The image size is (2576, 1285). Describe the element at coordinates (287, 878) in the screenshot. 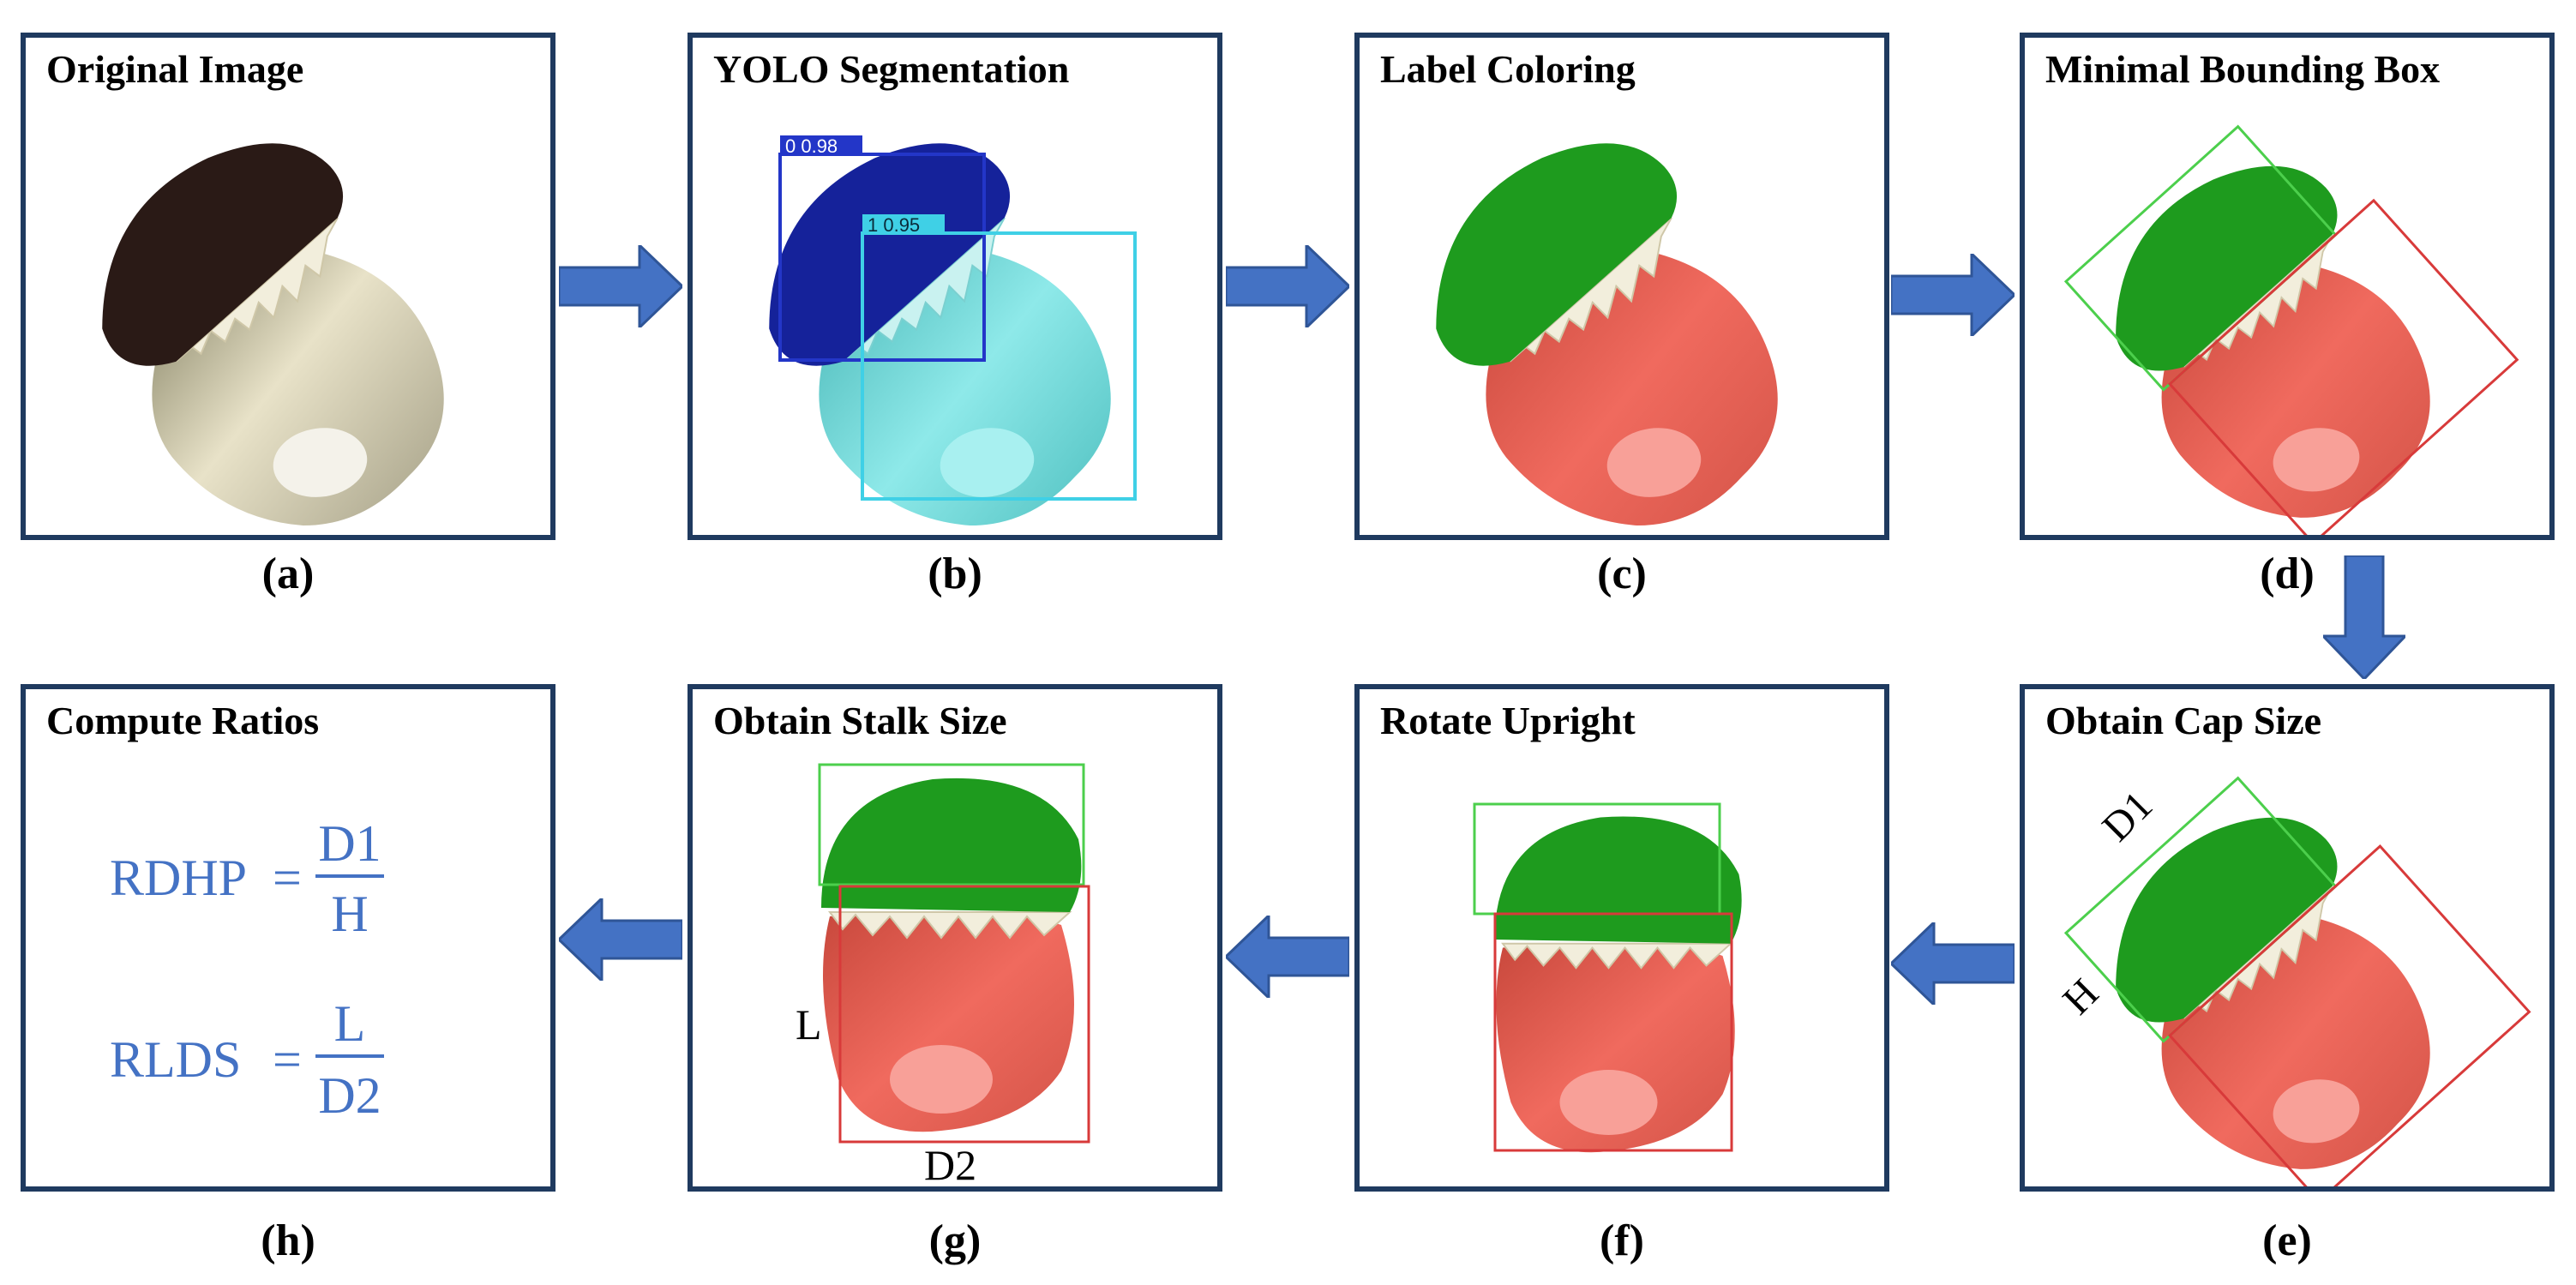

I see `rdhp-equals: =` at that location.